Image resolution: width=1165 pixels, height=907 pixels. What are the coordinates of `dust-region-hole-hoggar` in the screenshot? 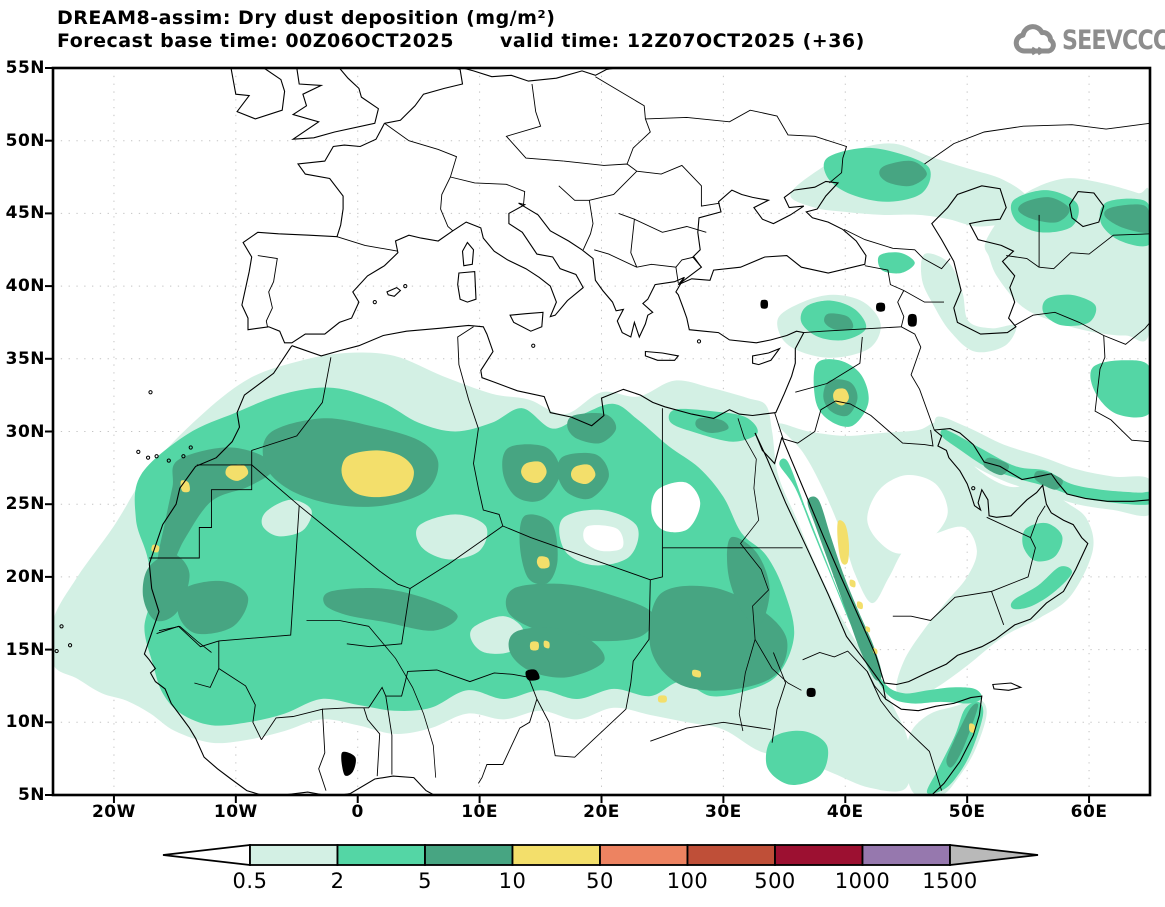 It's located at (452, 537).